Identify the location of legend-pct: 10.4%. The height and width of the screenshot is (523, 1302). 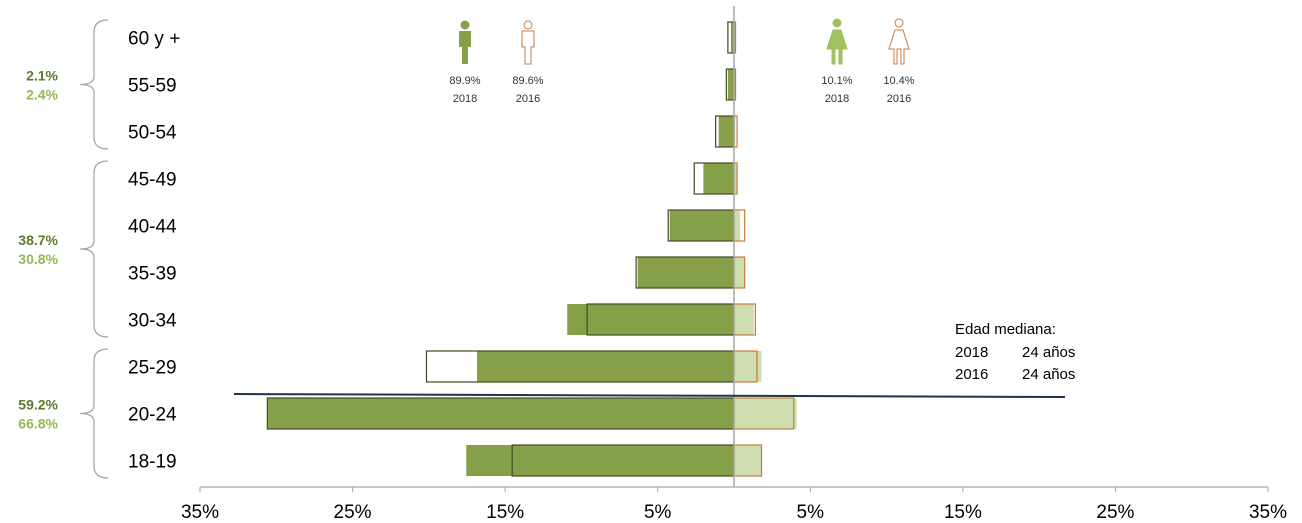
(898, 81).